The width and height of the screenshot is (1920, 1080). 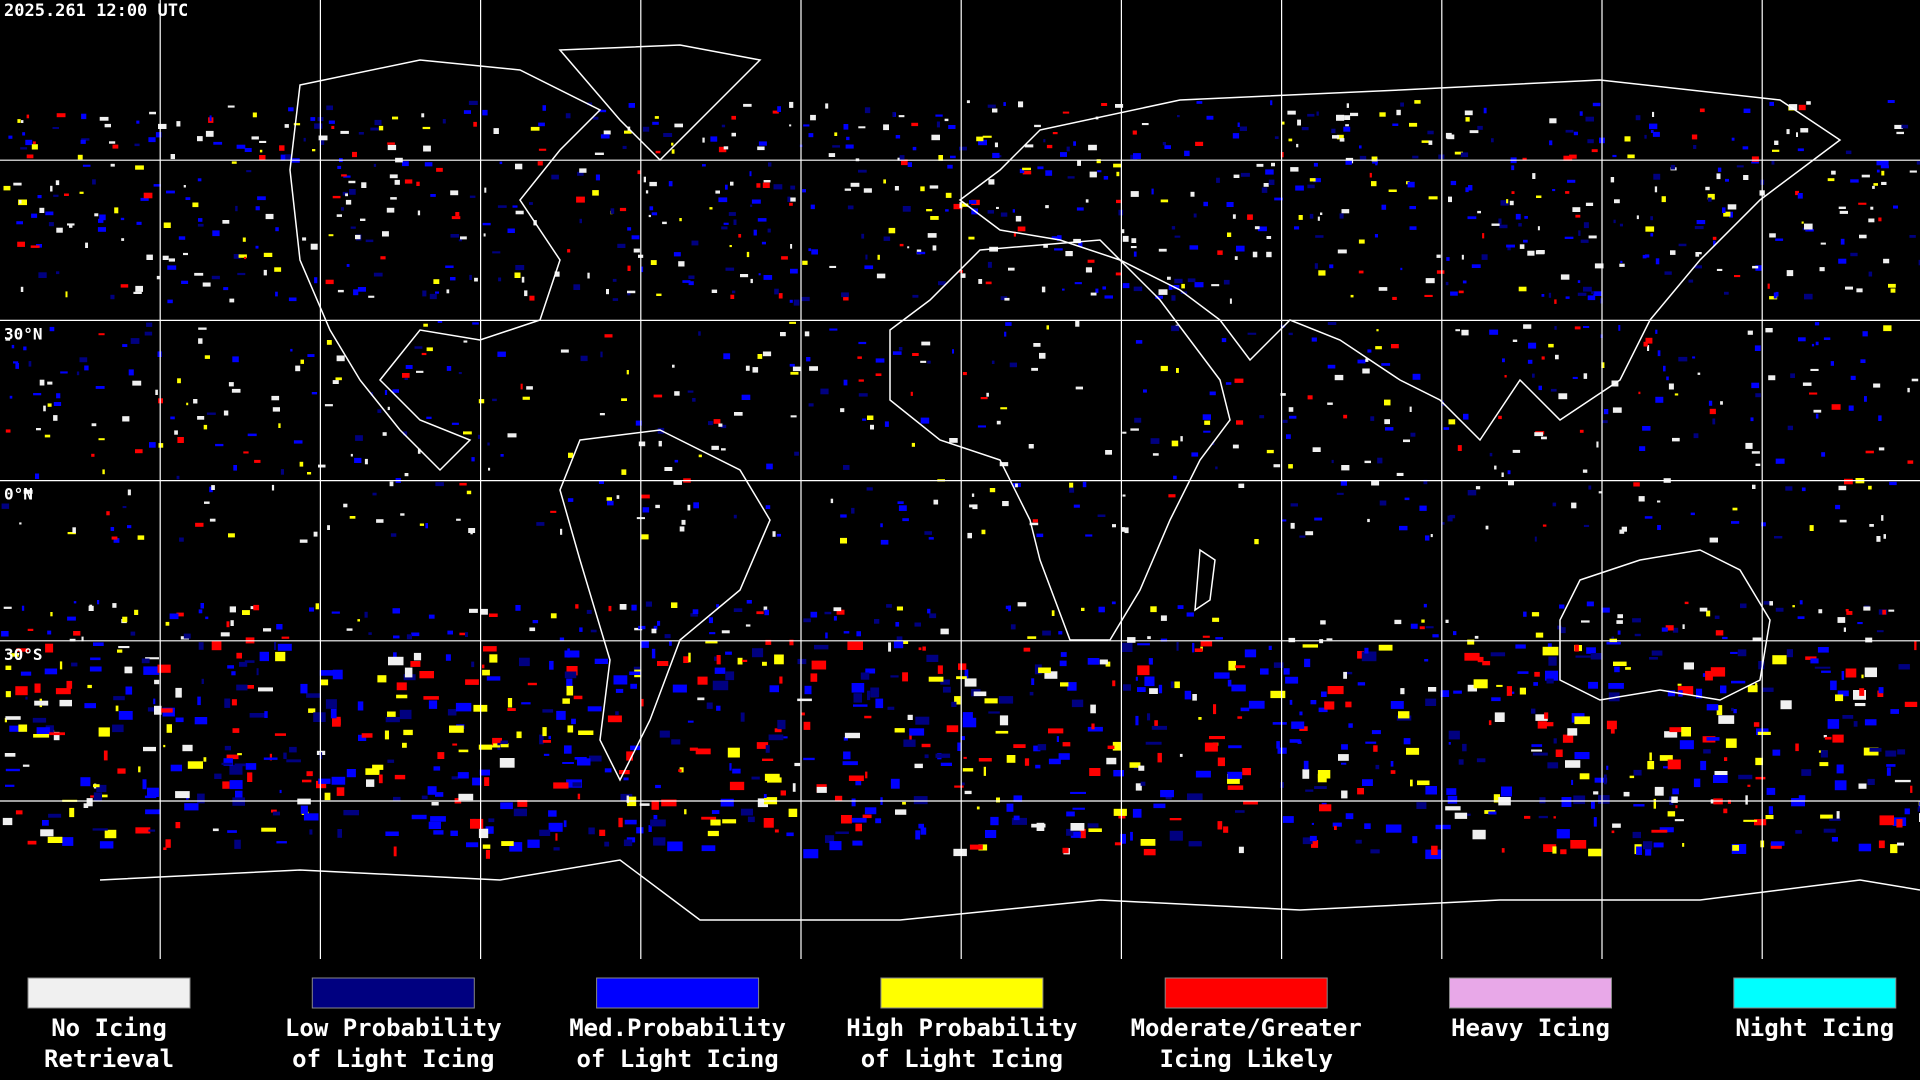 I want to click on latitude-label: 30°S, so click(x=23, y=654).